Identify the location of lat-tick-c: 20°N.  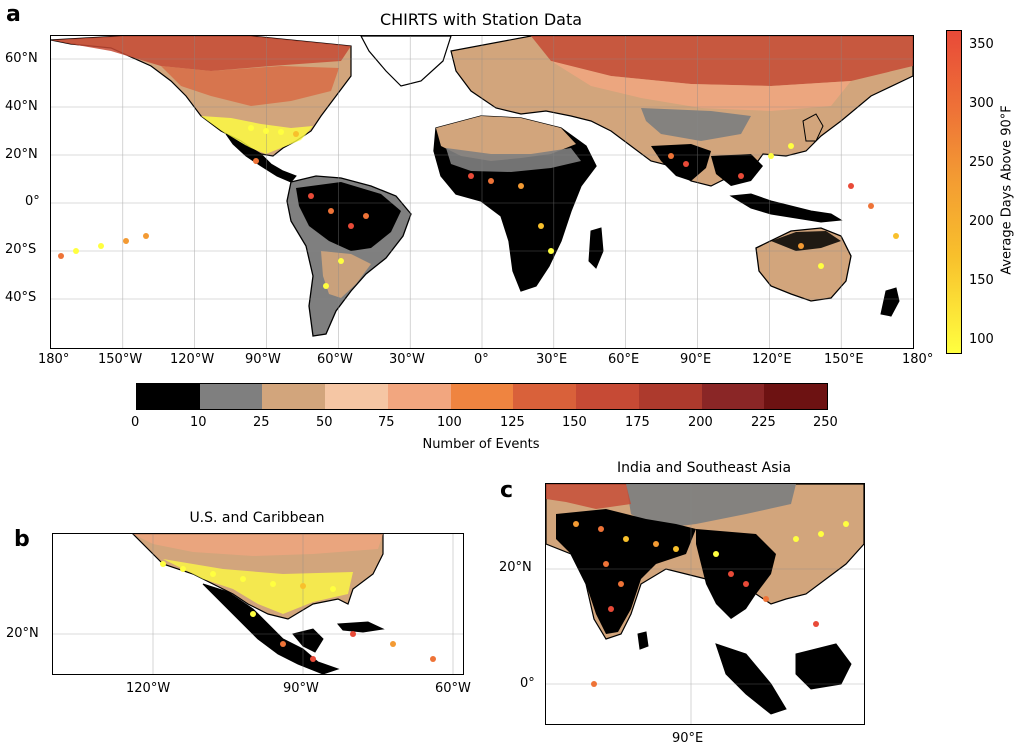
(515, 567).